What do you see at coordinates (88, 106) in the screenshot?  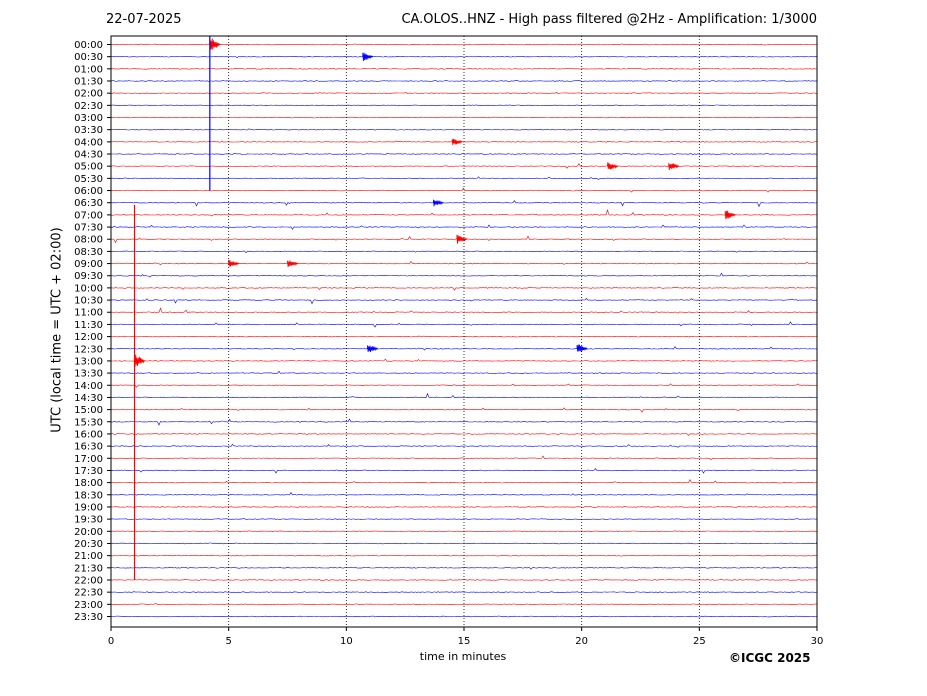 I see `y-tick-label: 02:30` at bounding box center [88, 106].